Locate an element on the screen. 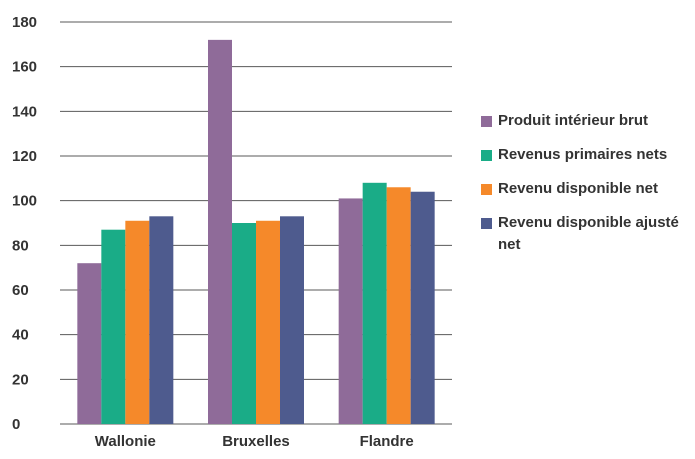 The height and width of the screenshot is (459, 695). x-category-label: Bruxelles is located at coordinates (256, 441).